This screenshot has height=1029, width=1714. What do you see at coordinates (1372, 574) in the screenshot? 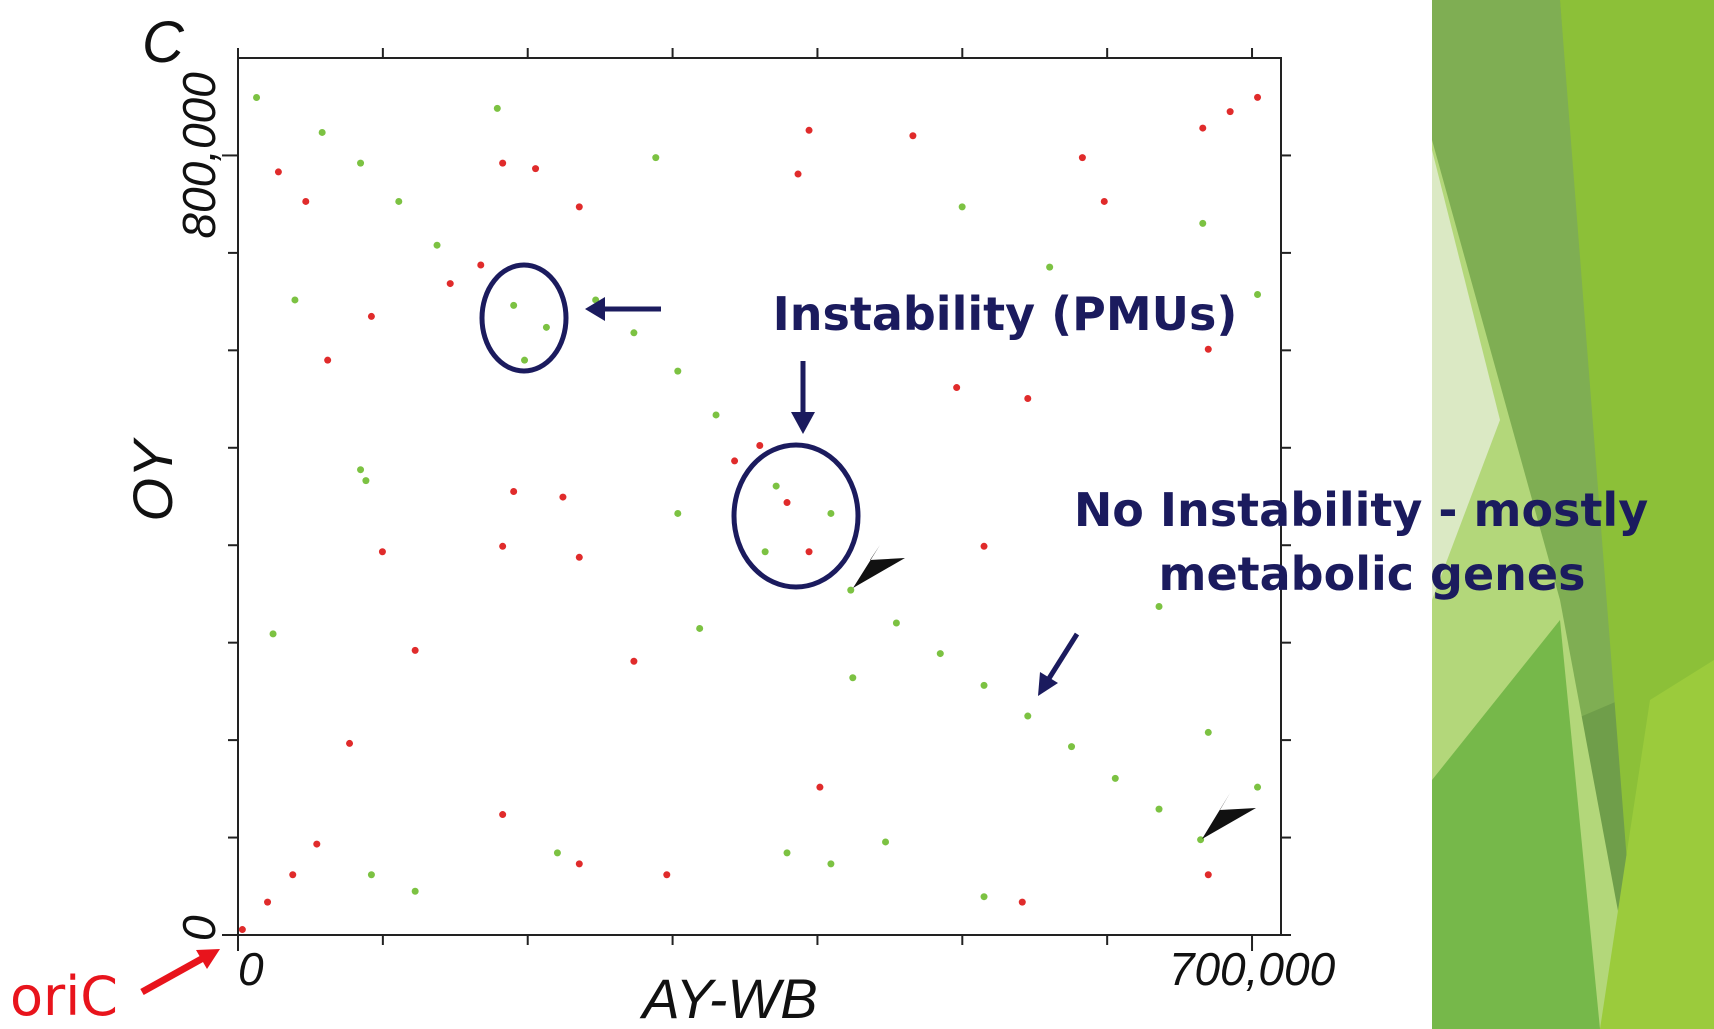
I see `annotation: metabolic genes` at bounding box center [1372, 574].